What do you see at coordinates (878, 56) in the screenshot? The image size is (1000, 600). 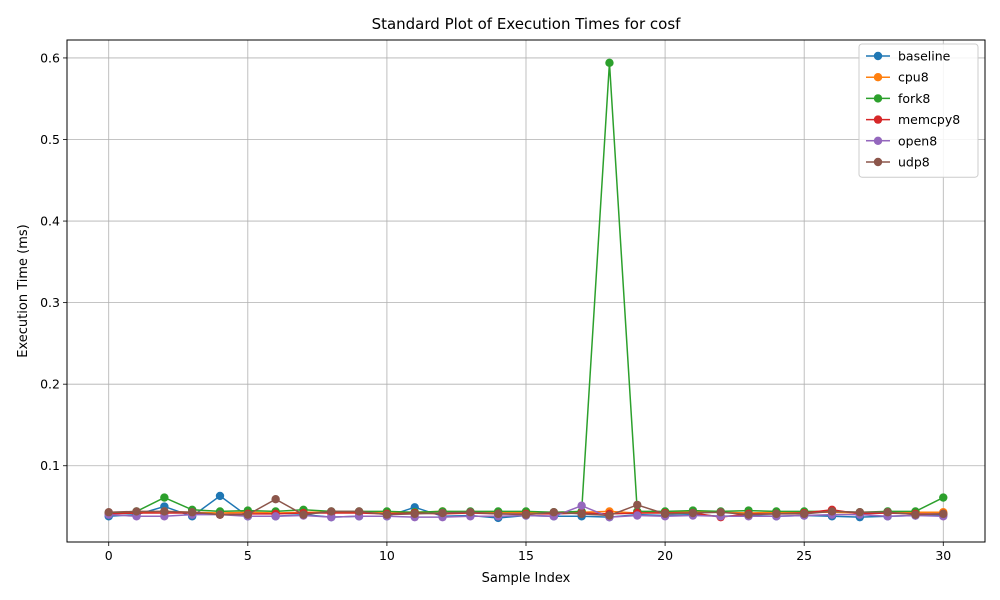 I see `legend-marker-baseline` at bounding box center [878, 56].